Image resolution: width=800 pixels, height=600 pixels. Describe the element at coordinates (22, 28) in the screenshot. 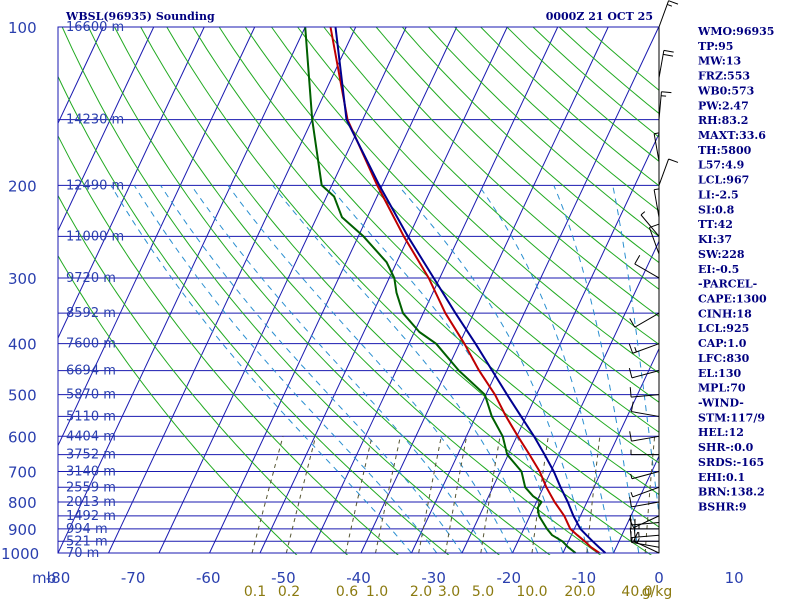

I see `pressure-tick-label: 100` at that location.